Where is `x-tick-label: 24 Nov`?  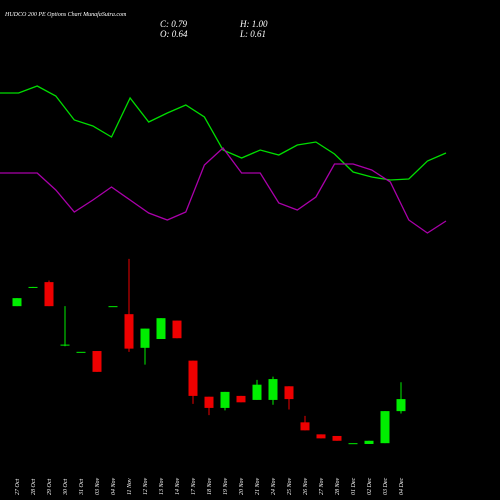 x-tick-label: 24 Nov is located at coordinates (273, 486).